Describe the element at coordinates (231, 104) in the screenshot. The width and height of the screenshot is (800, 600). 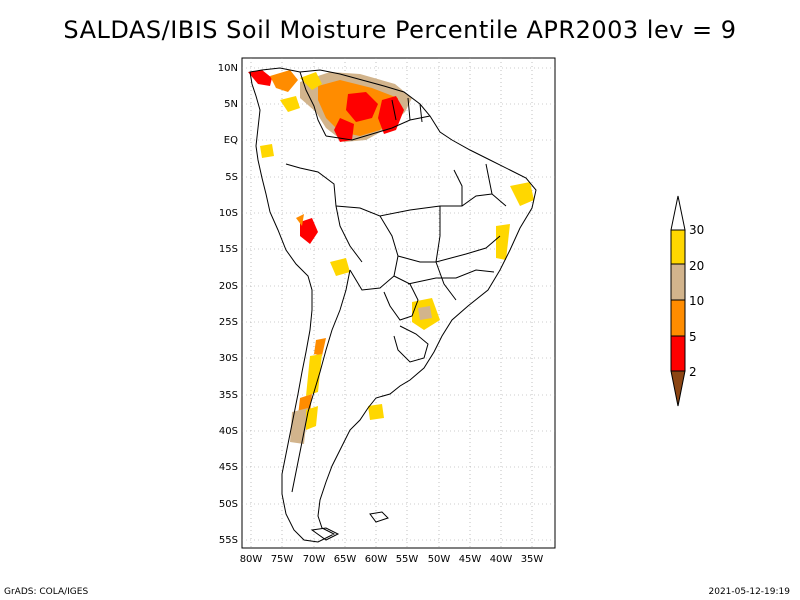
I see `lat-label: 5N` at that location.